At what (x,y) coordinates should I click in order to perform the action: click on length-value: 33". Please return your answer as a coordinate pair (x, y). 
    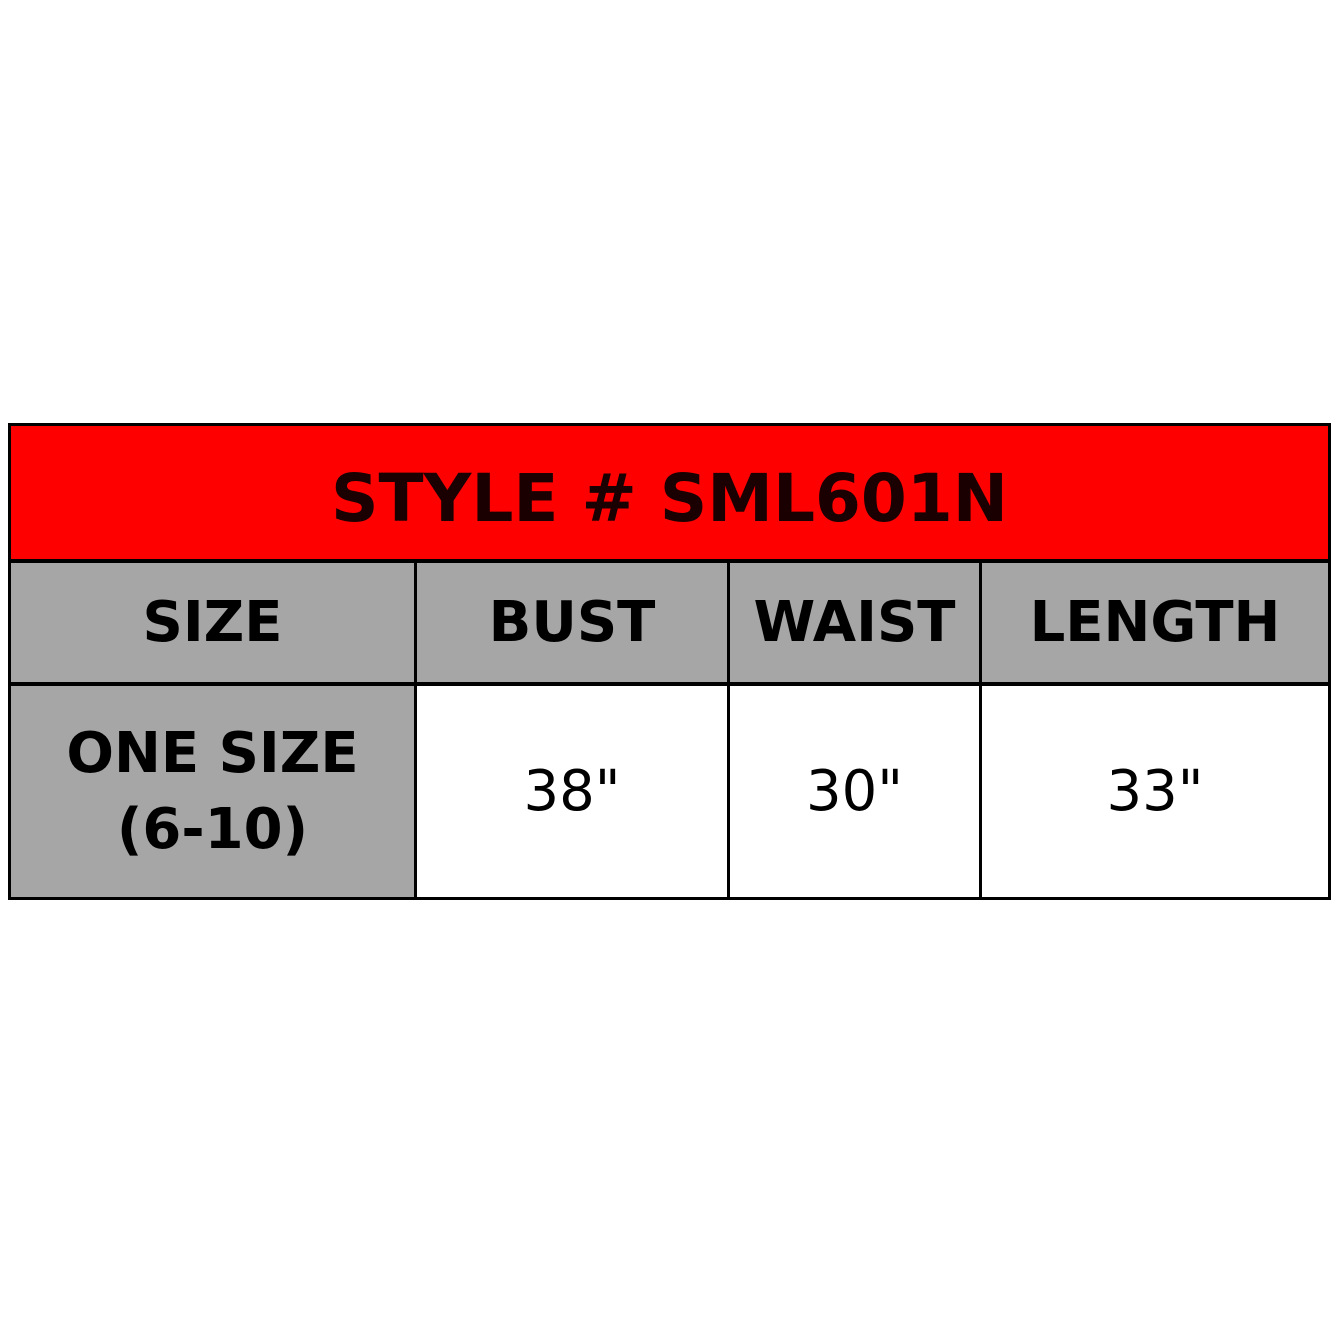
    Looking at the image, I should click on (1155, 791).